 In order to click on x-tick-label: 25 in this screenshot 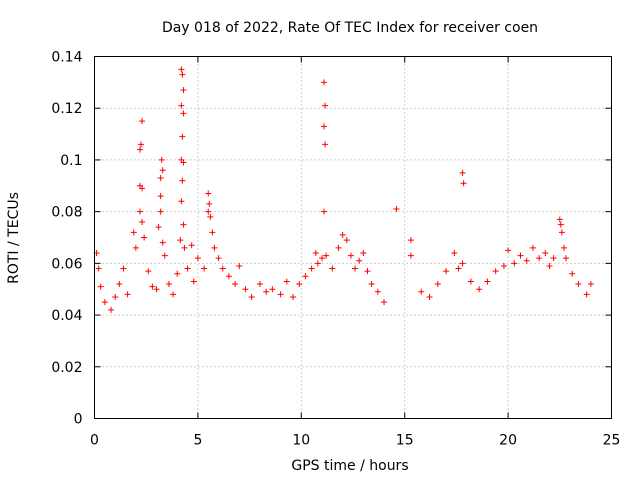, I will do `click(612, 441)`.